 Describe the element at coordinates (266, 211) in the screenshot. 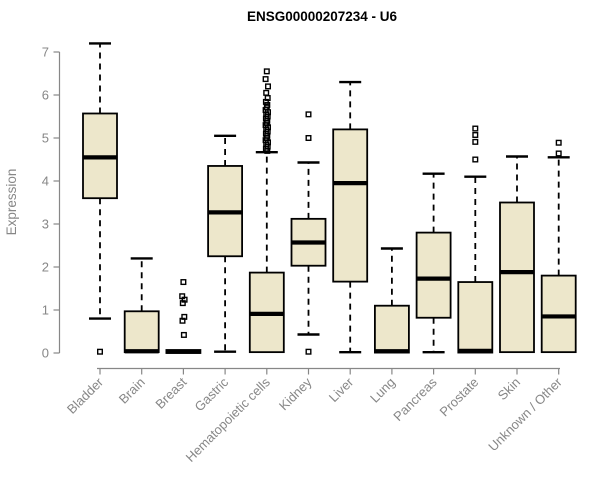

I see `box-hematopoietic-cells` at that location.